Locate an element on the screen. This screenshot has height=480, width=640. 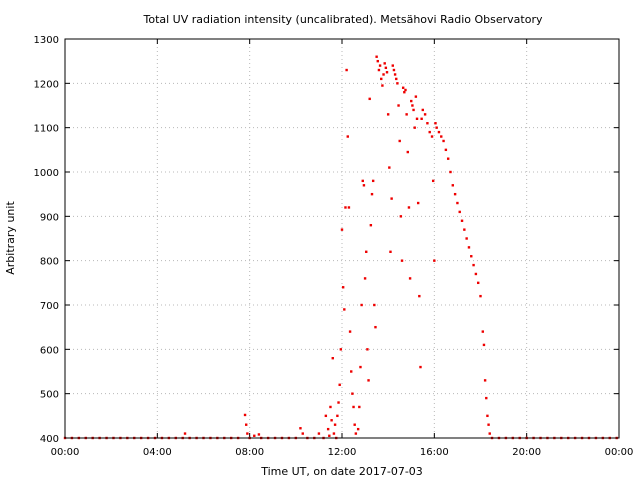
y-tick-label: 1300 is located at coordinates (46, 40).